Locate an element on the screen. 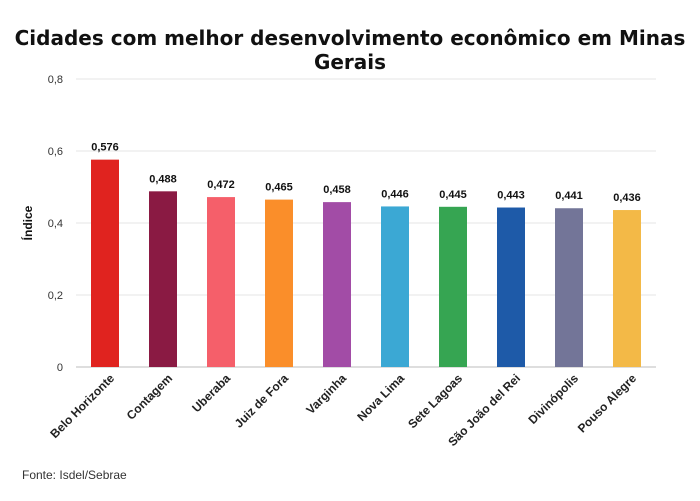  x-tick-label: Uberaba is located at coordinates (211, 393).